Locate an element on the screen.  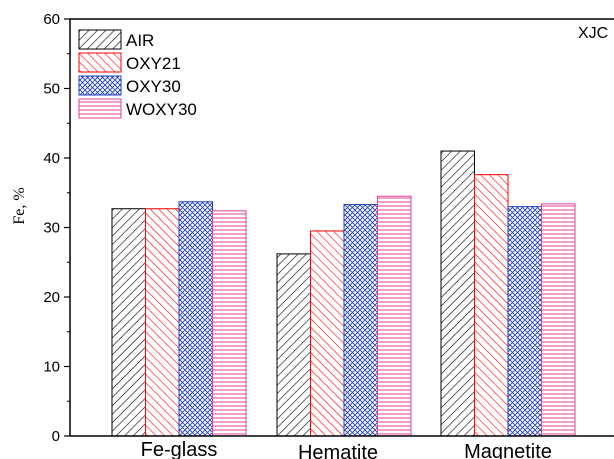
y-tick-label: 0 is located at coordinates (56, 436).